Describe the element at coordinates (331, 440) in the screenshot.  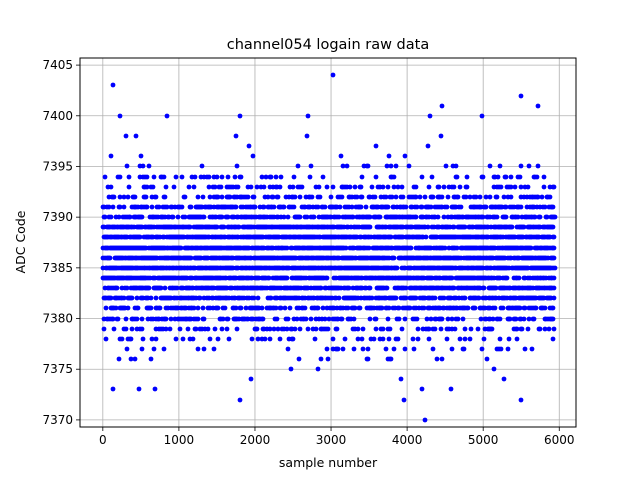
I see `x-tick-label: 3000` at that location.